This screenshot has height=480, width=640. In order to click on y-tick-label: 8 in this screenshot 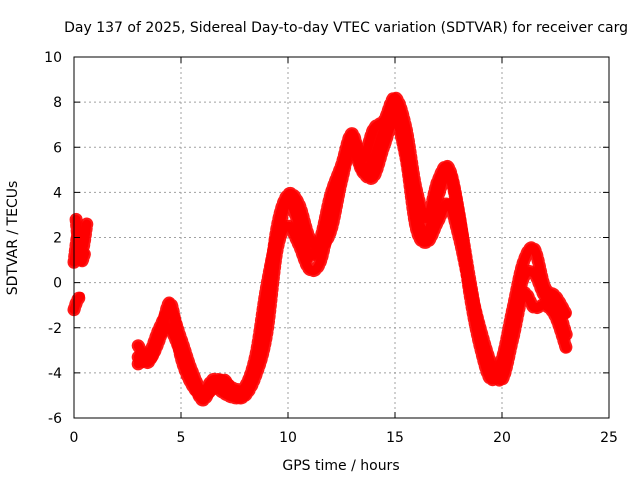, I will do `click(57, 103)`.